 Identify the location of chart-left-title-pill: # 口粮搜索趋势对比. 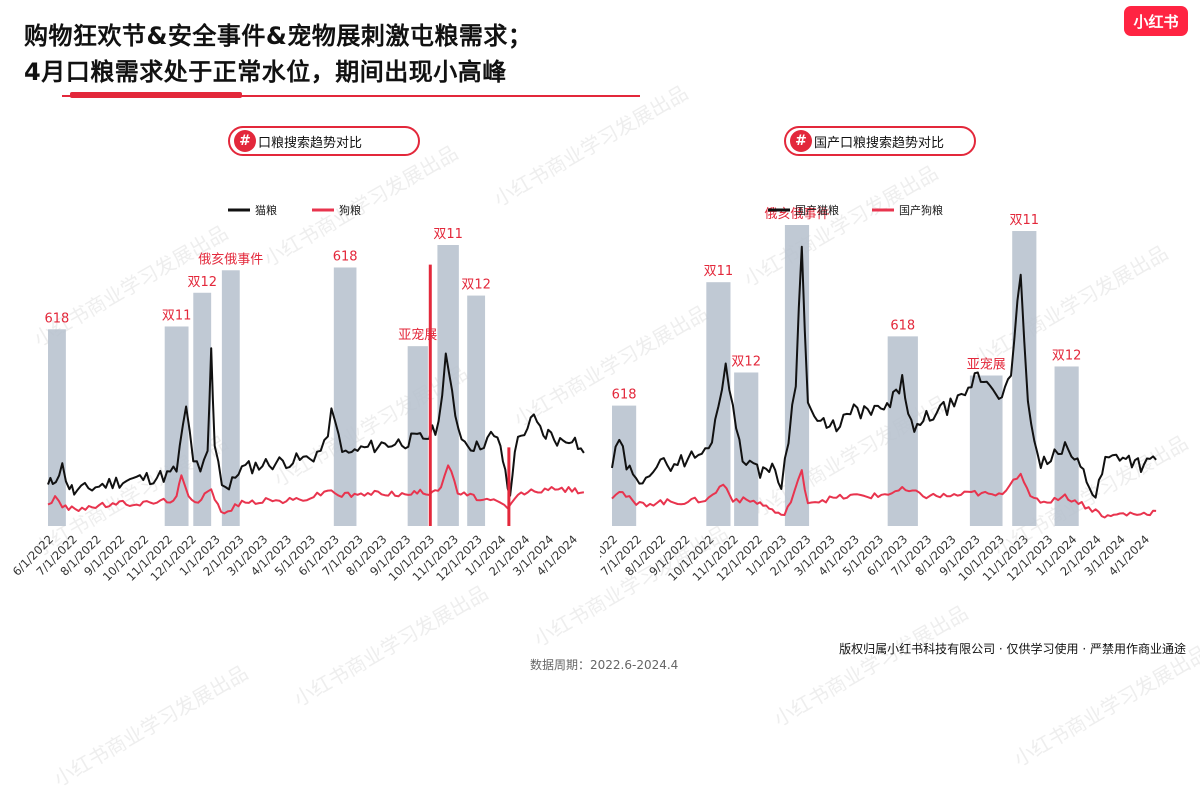
(324, 141).